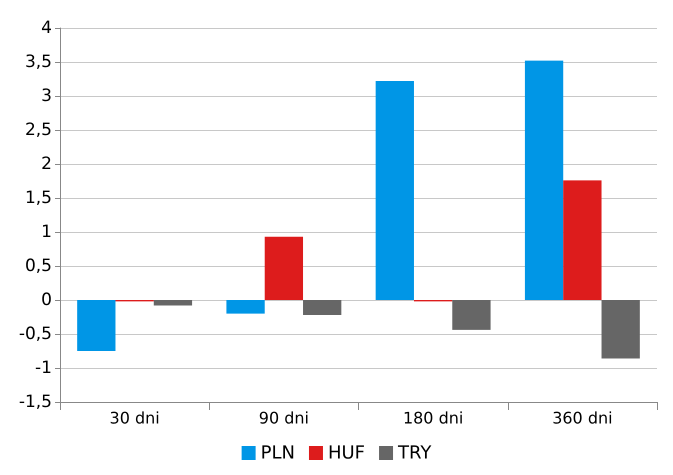 This screenshot has width=673, height=475. I want to click on y-tick-label: 2, so click(46, 164).